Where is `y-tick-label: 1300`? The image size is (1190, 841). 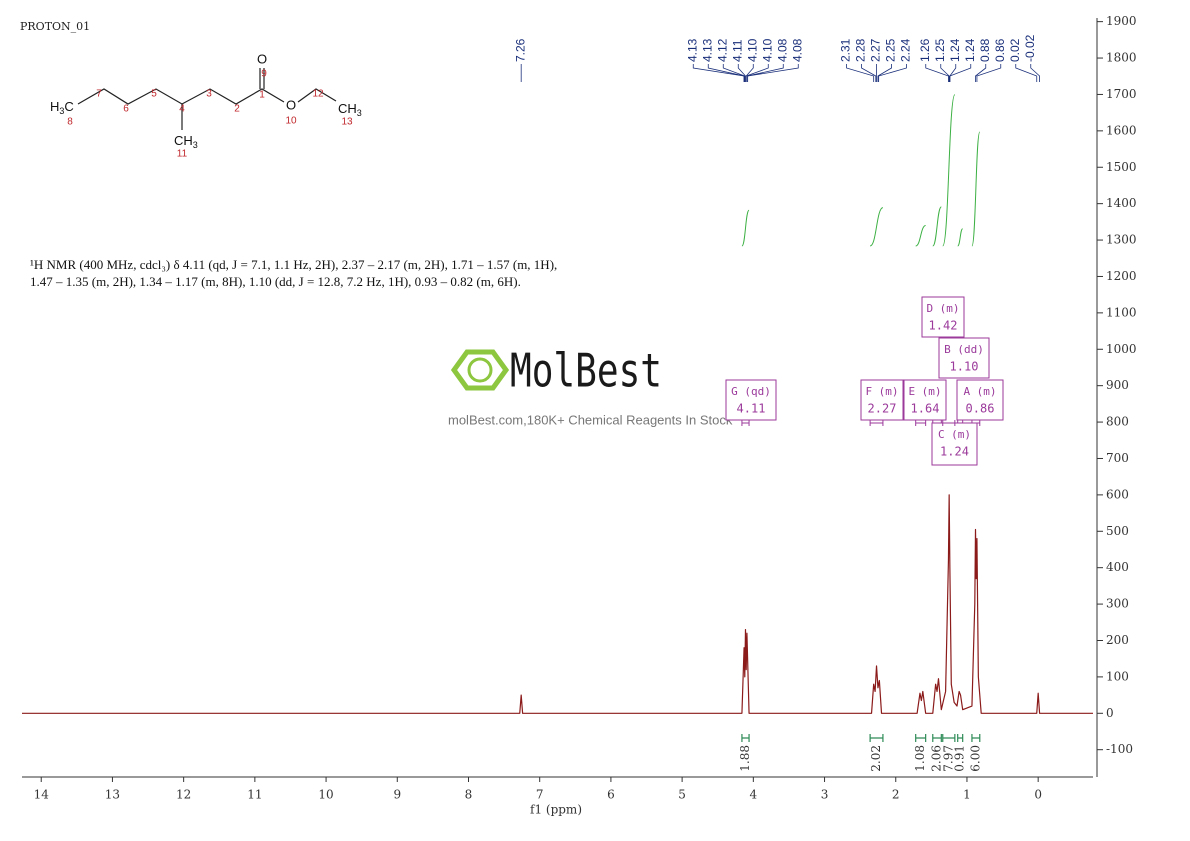
y-tick-label: 1300 is located at coordinates (1121, 240).